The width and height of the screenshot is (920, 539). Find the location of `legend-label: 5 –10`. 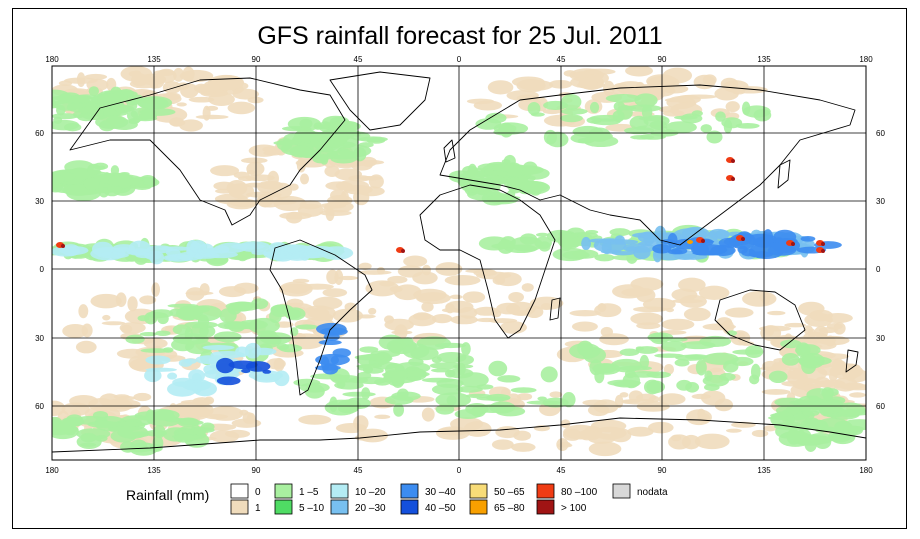

legend-label: 5 –10 is located at coordinates (311, 508).